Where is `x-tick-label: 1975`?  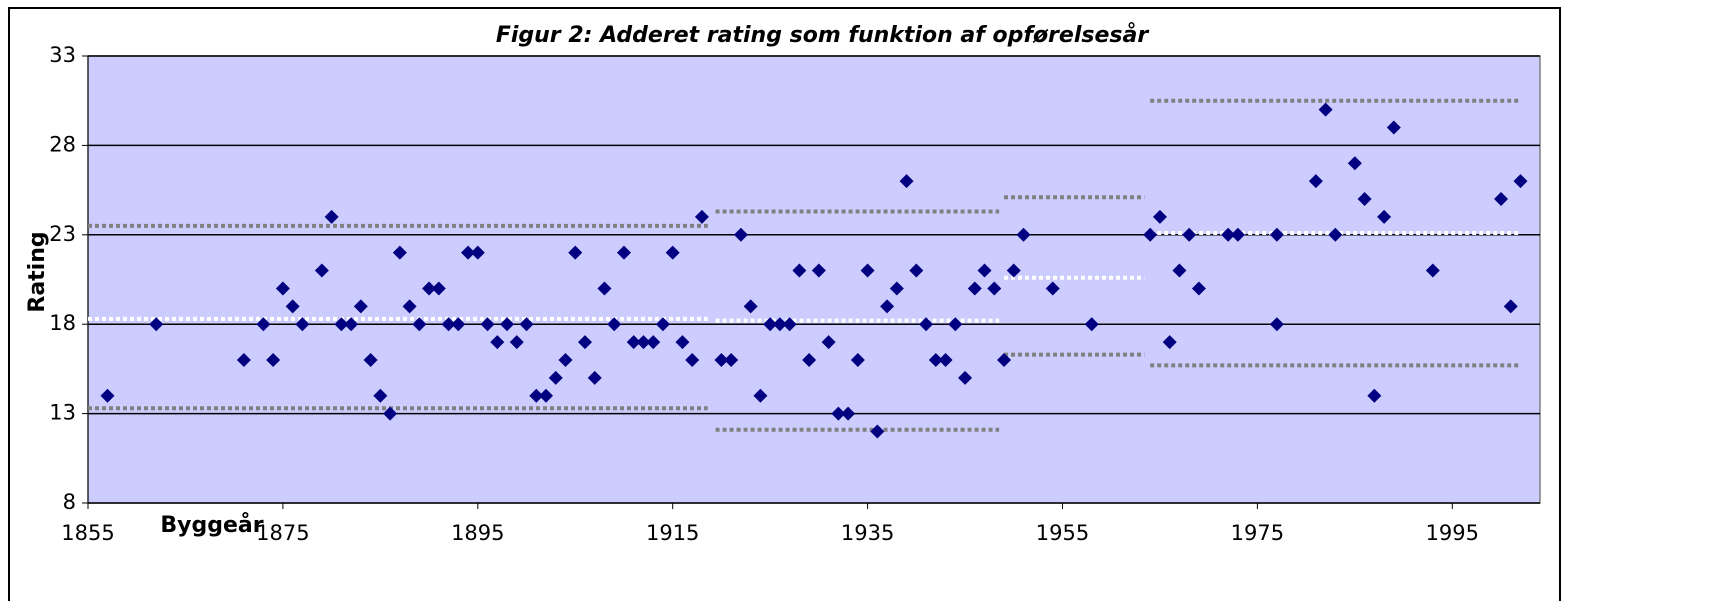
x-tick-label: 1975 is located at coordinates (1257, 533).